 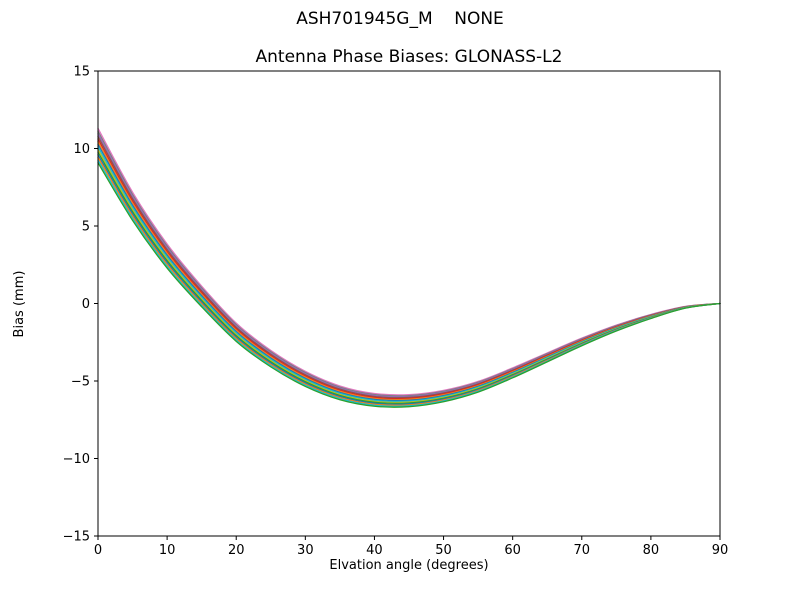 I want to click on x-tick-label: 60, so click(x=512, y=550).